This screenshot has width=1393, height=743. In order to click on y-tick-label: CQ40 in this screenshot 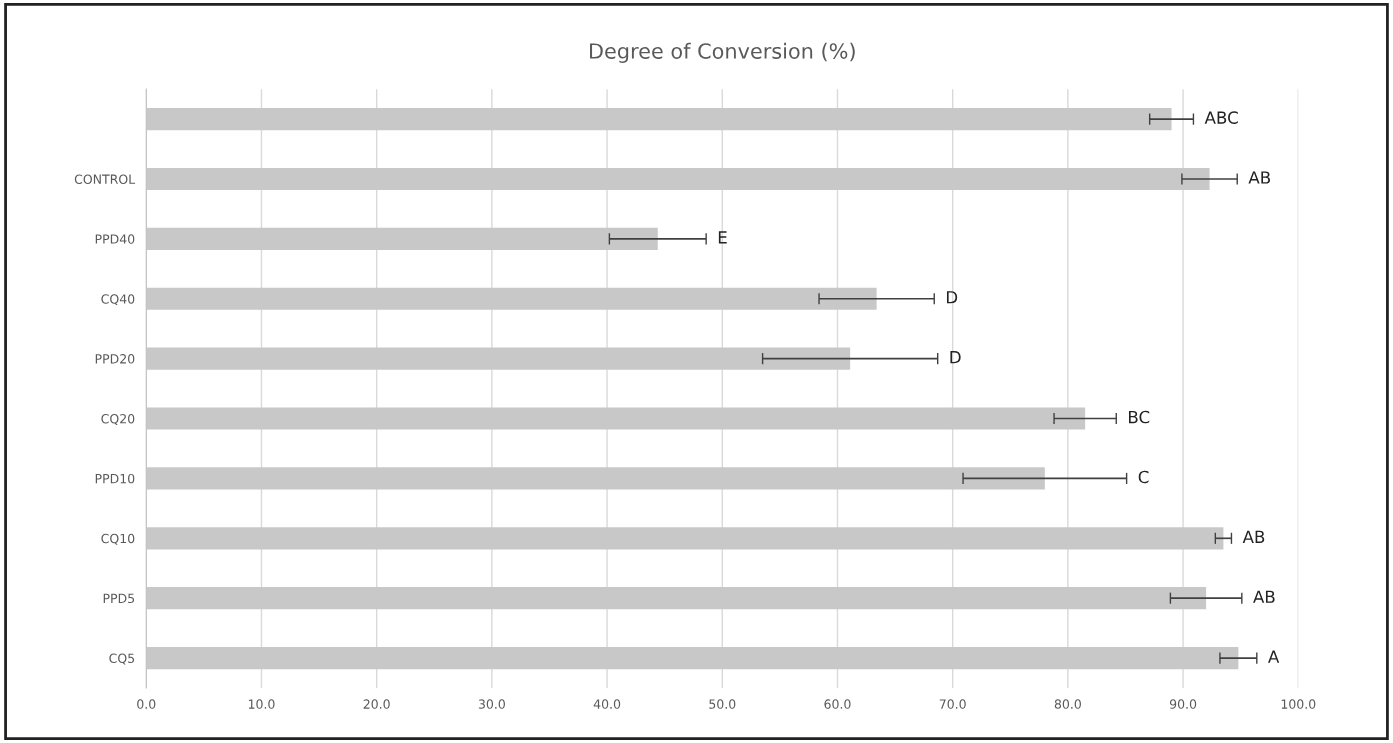, I will do `click(118, 300)`.